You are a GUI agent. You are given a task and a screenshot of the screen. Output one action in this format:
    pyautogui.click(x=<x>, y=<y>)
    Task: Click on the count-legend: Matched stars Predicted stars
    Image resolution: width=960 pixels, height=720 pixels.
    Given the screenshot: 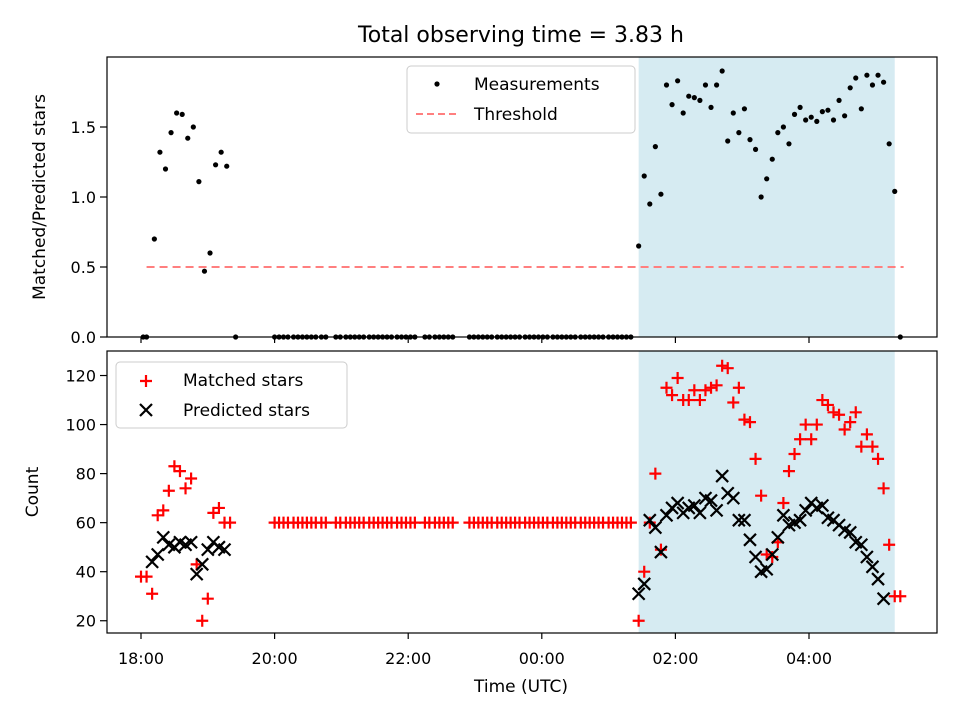 What is the action you would take?
    pyautogui.click(x=231, y=395)
    